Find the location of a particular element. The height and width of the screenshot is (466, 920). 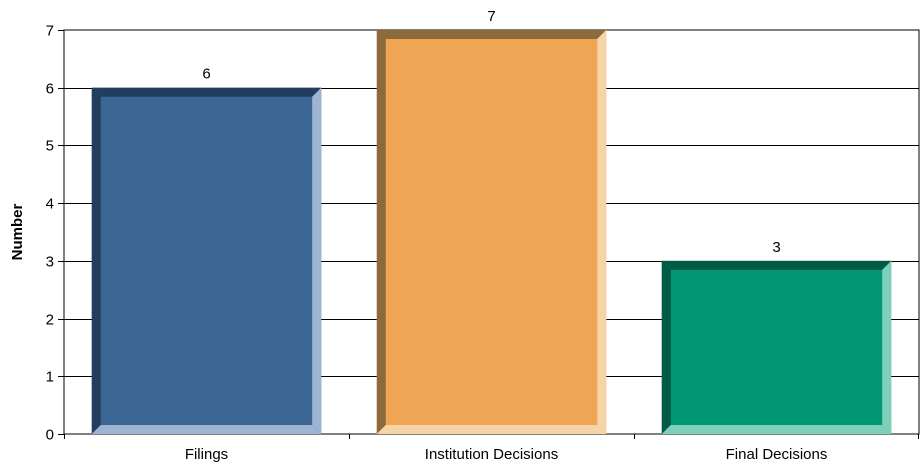

bar-value-label: 7 is located at coordinates (491, 16).